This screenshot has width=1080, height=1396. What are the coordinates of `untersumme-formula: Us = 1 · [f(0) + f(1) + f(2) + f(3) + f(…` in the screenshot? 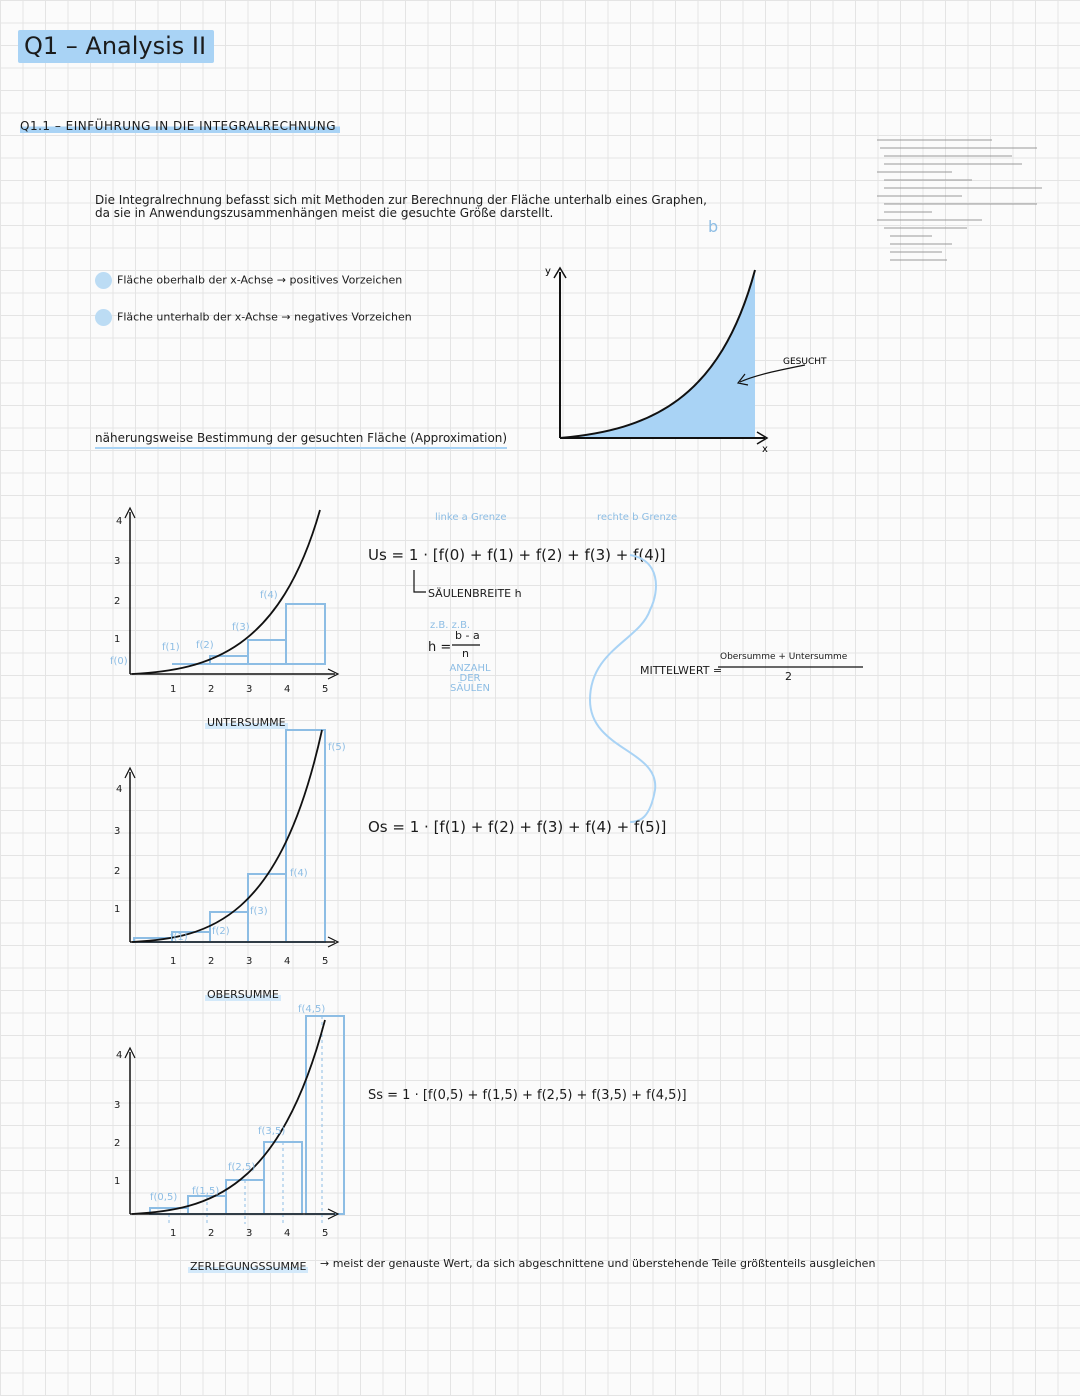 It's located at (517, 555).